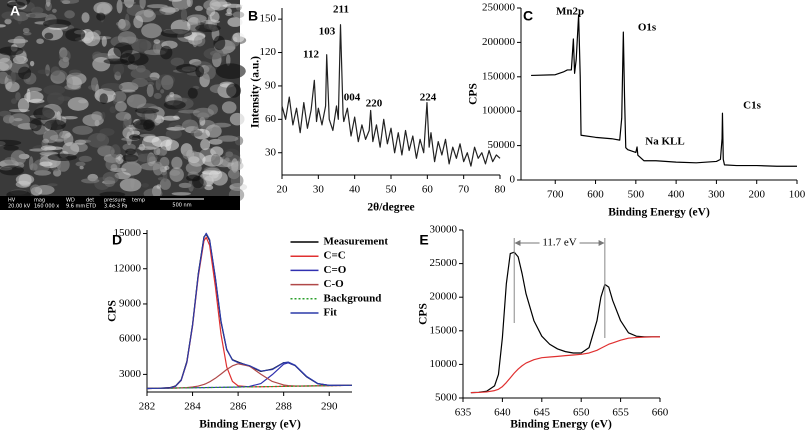  What do you see at coordinates (253, 16) in the screenshot?
I see `panel-label: B` at bounding box center [253, 16].